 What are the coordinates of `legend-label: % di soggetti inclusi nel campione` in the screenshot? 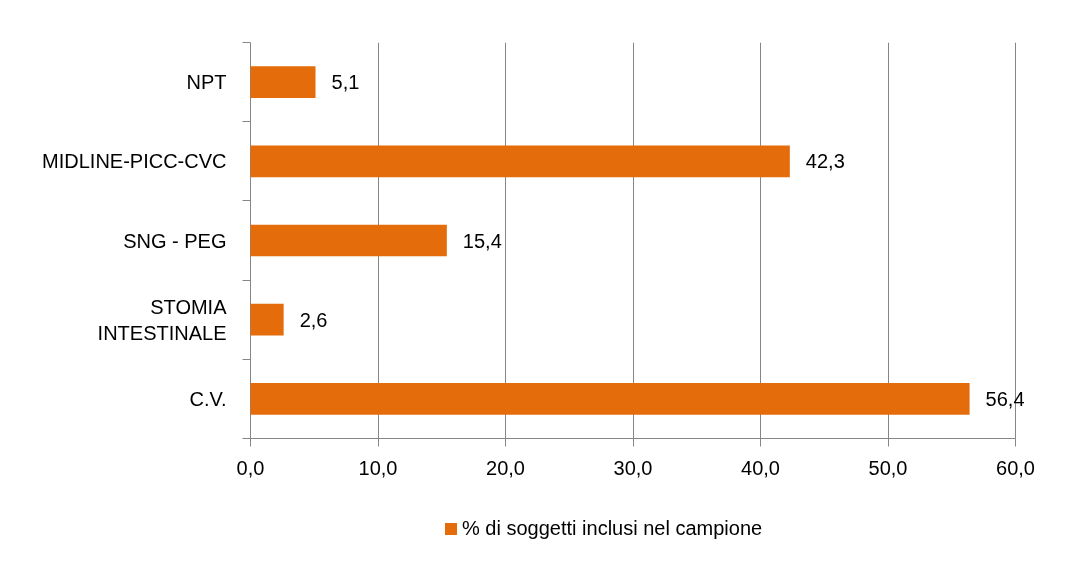 It's located at (612, 528).